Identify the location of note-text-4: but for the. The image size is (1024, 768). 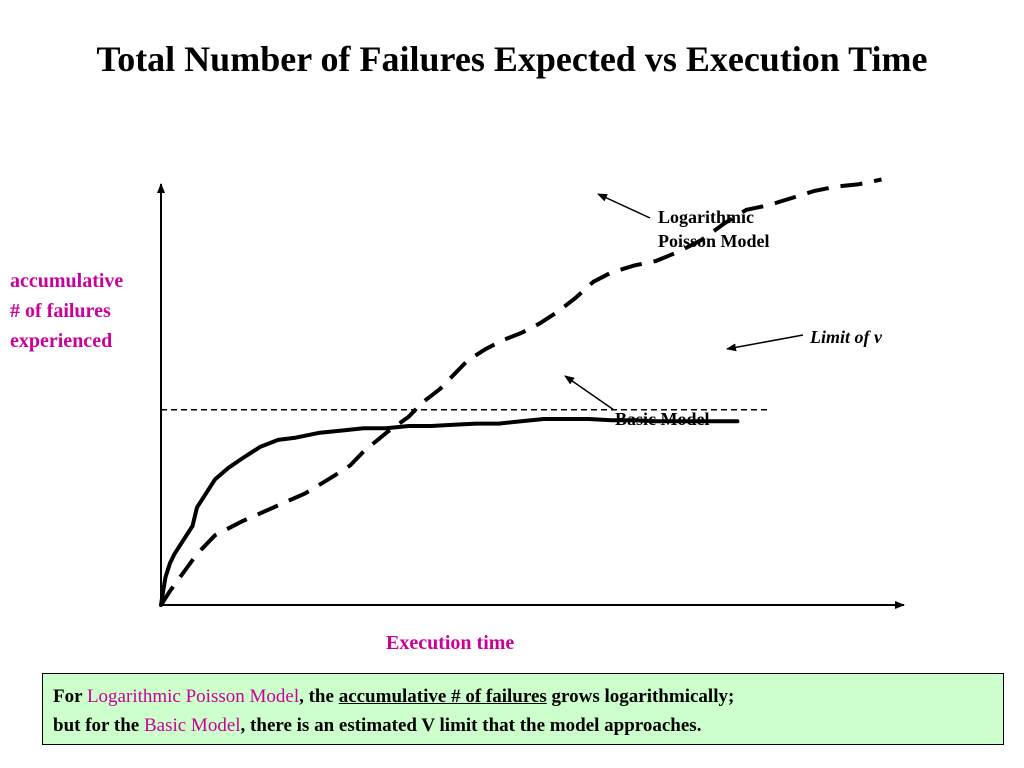
(98, 725).